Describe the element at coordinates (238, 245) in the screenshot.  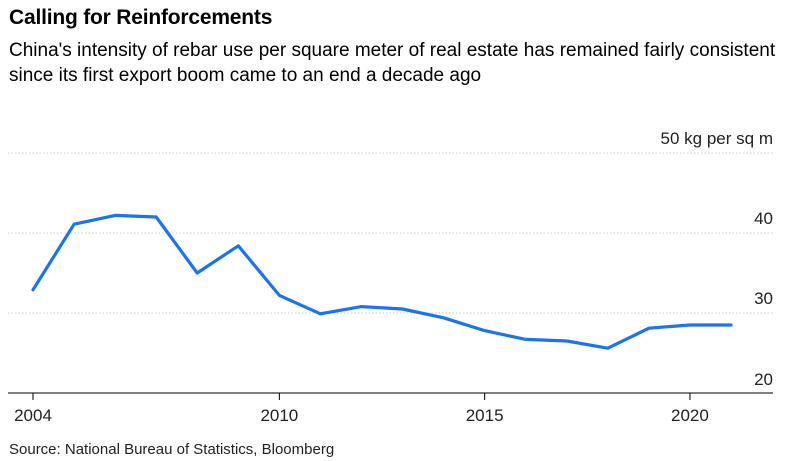
I see `data-point-2009` at that location.